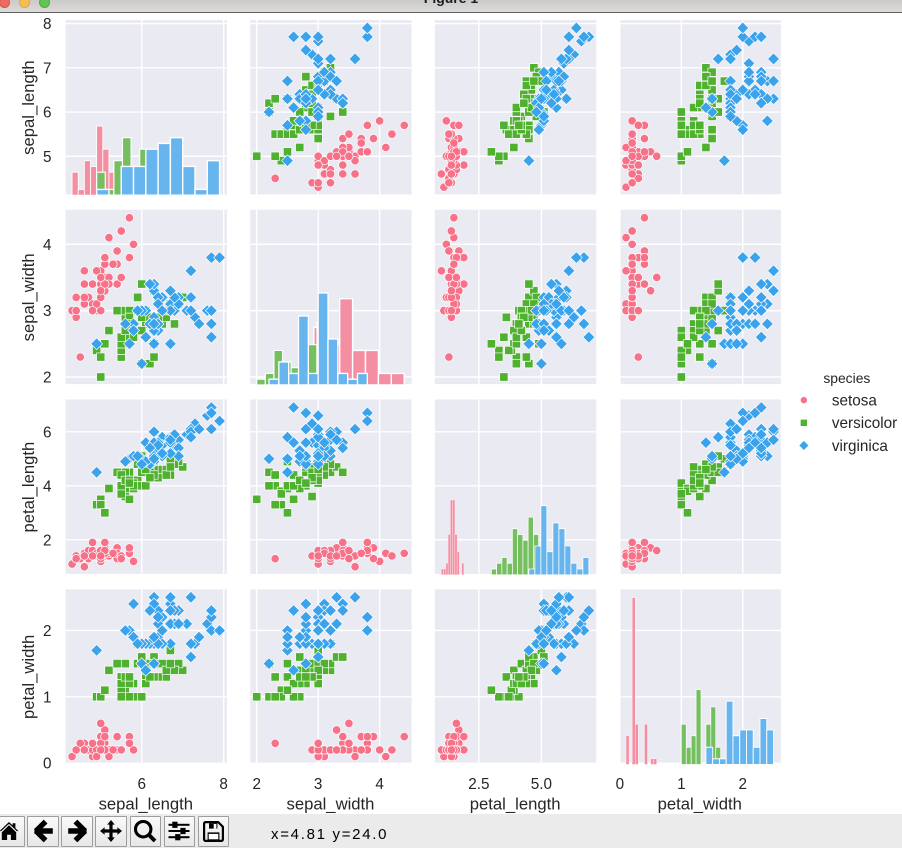 The height and width of the screenshot is (848, 902). I want to click on svg-text: 2.5, so click(478, 784).